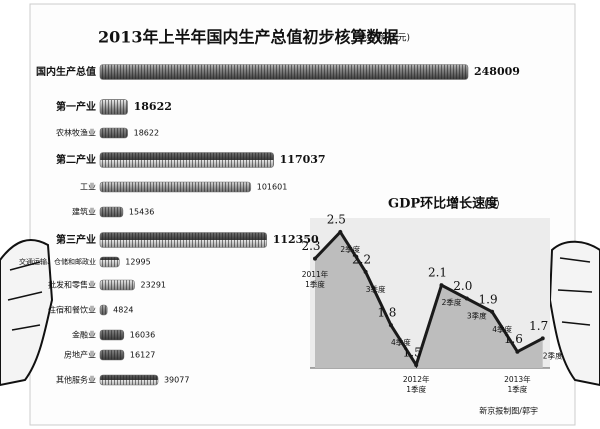  I want to click on area-shade, so click(429, 300).